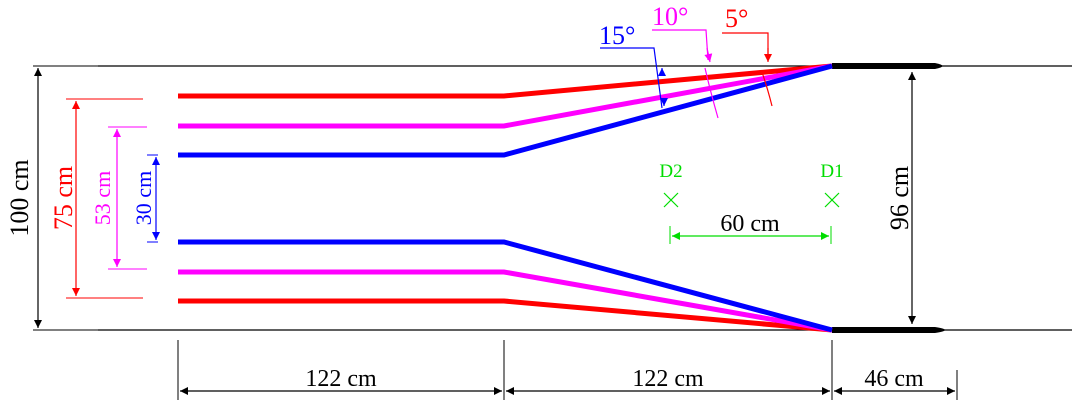  What do you see at coordinates (685, 60) in the screenshot?
I see `angle-10deg: 10°` at bounding box center [685, 60].